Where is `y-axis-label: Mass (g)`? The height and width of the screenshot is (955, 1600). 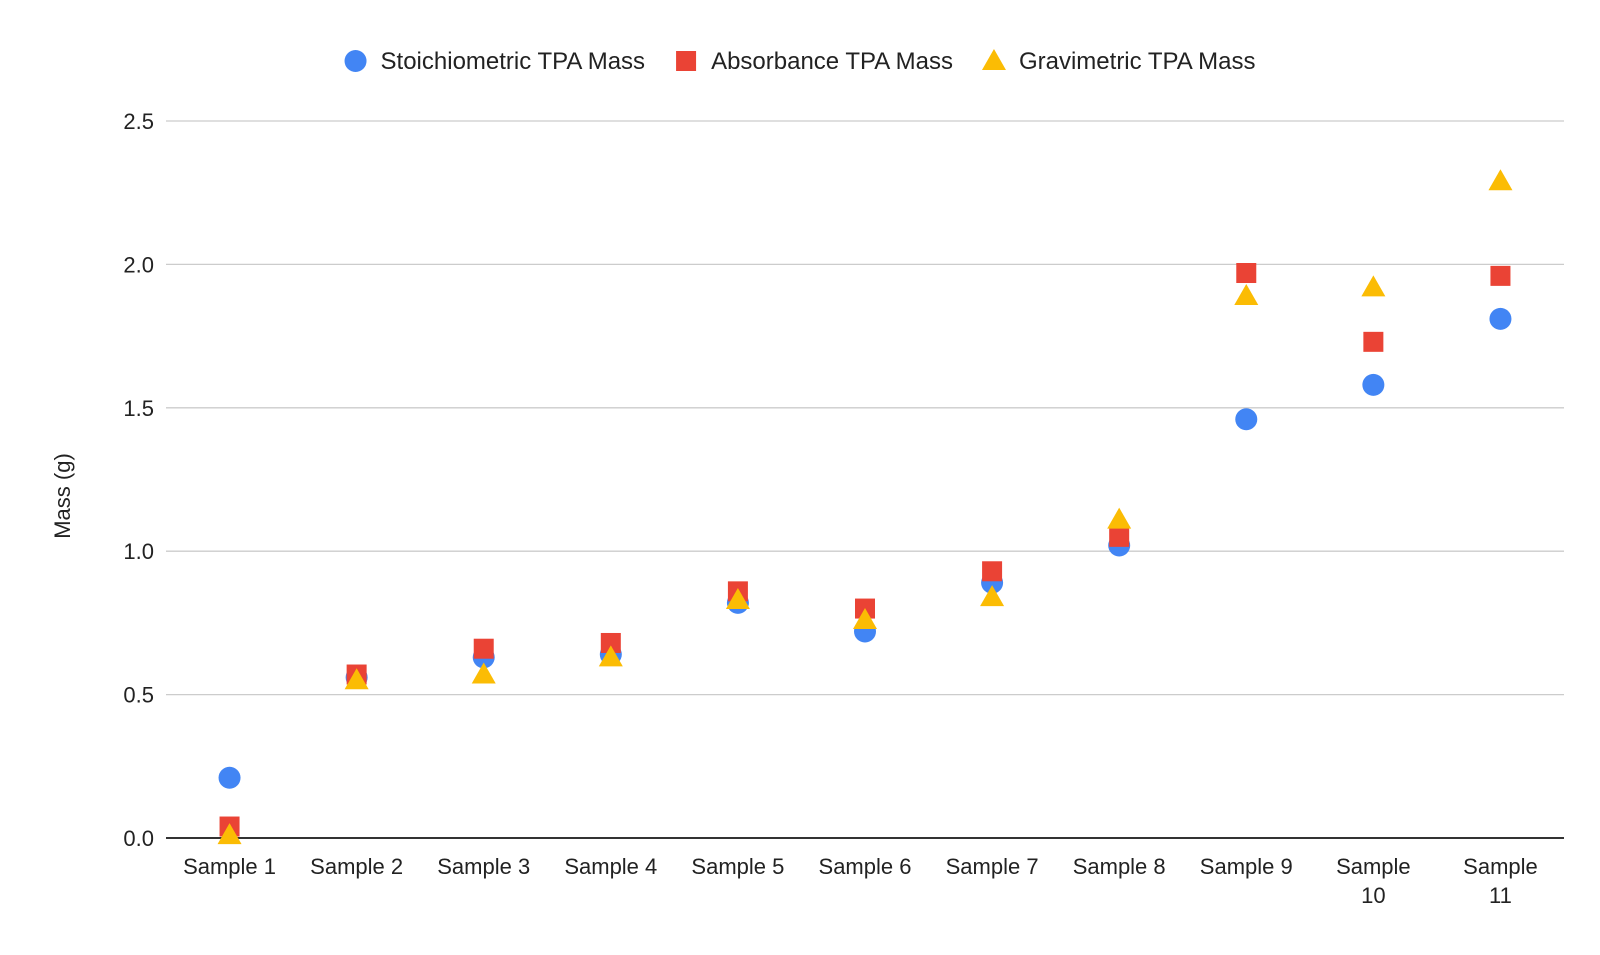
y-axis-label: Mass (g) is located at coordinates (62, 496).